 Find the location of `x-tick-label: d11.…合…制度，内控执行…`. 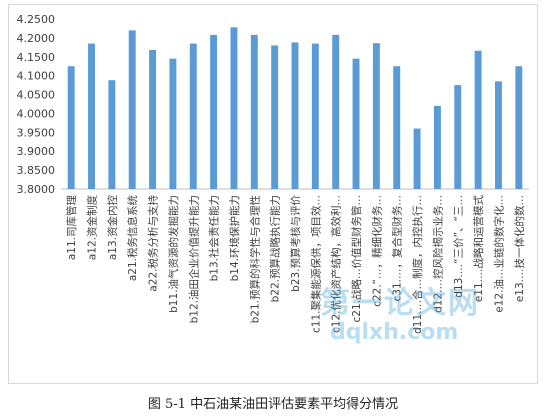

x-tick-label: d11.…合…制度，内控执行… is located at coordinates (417, 264).